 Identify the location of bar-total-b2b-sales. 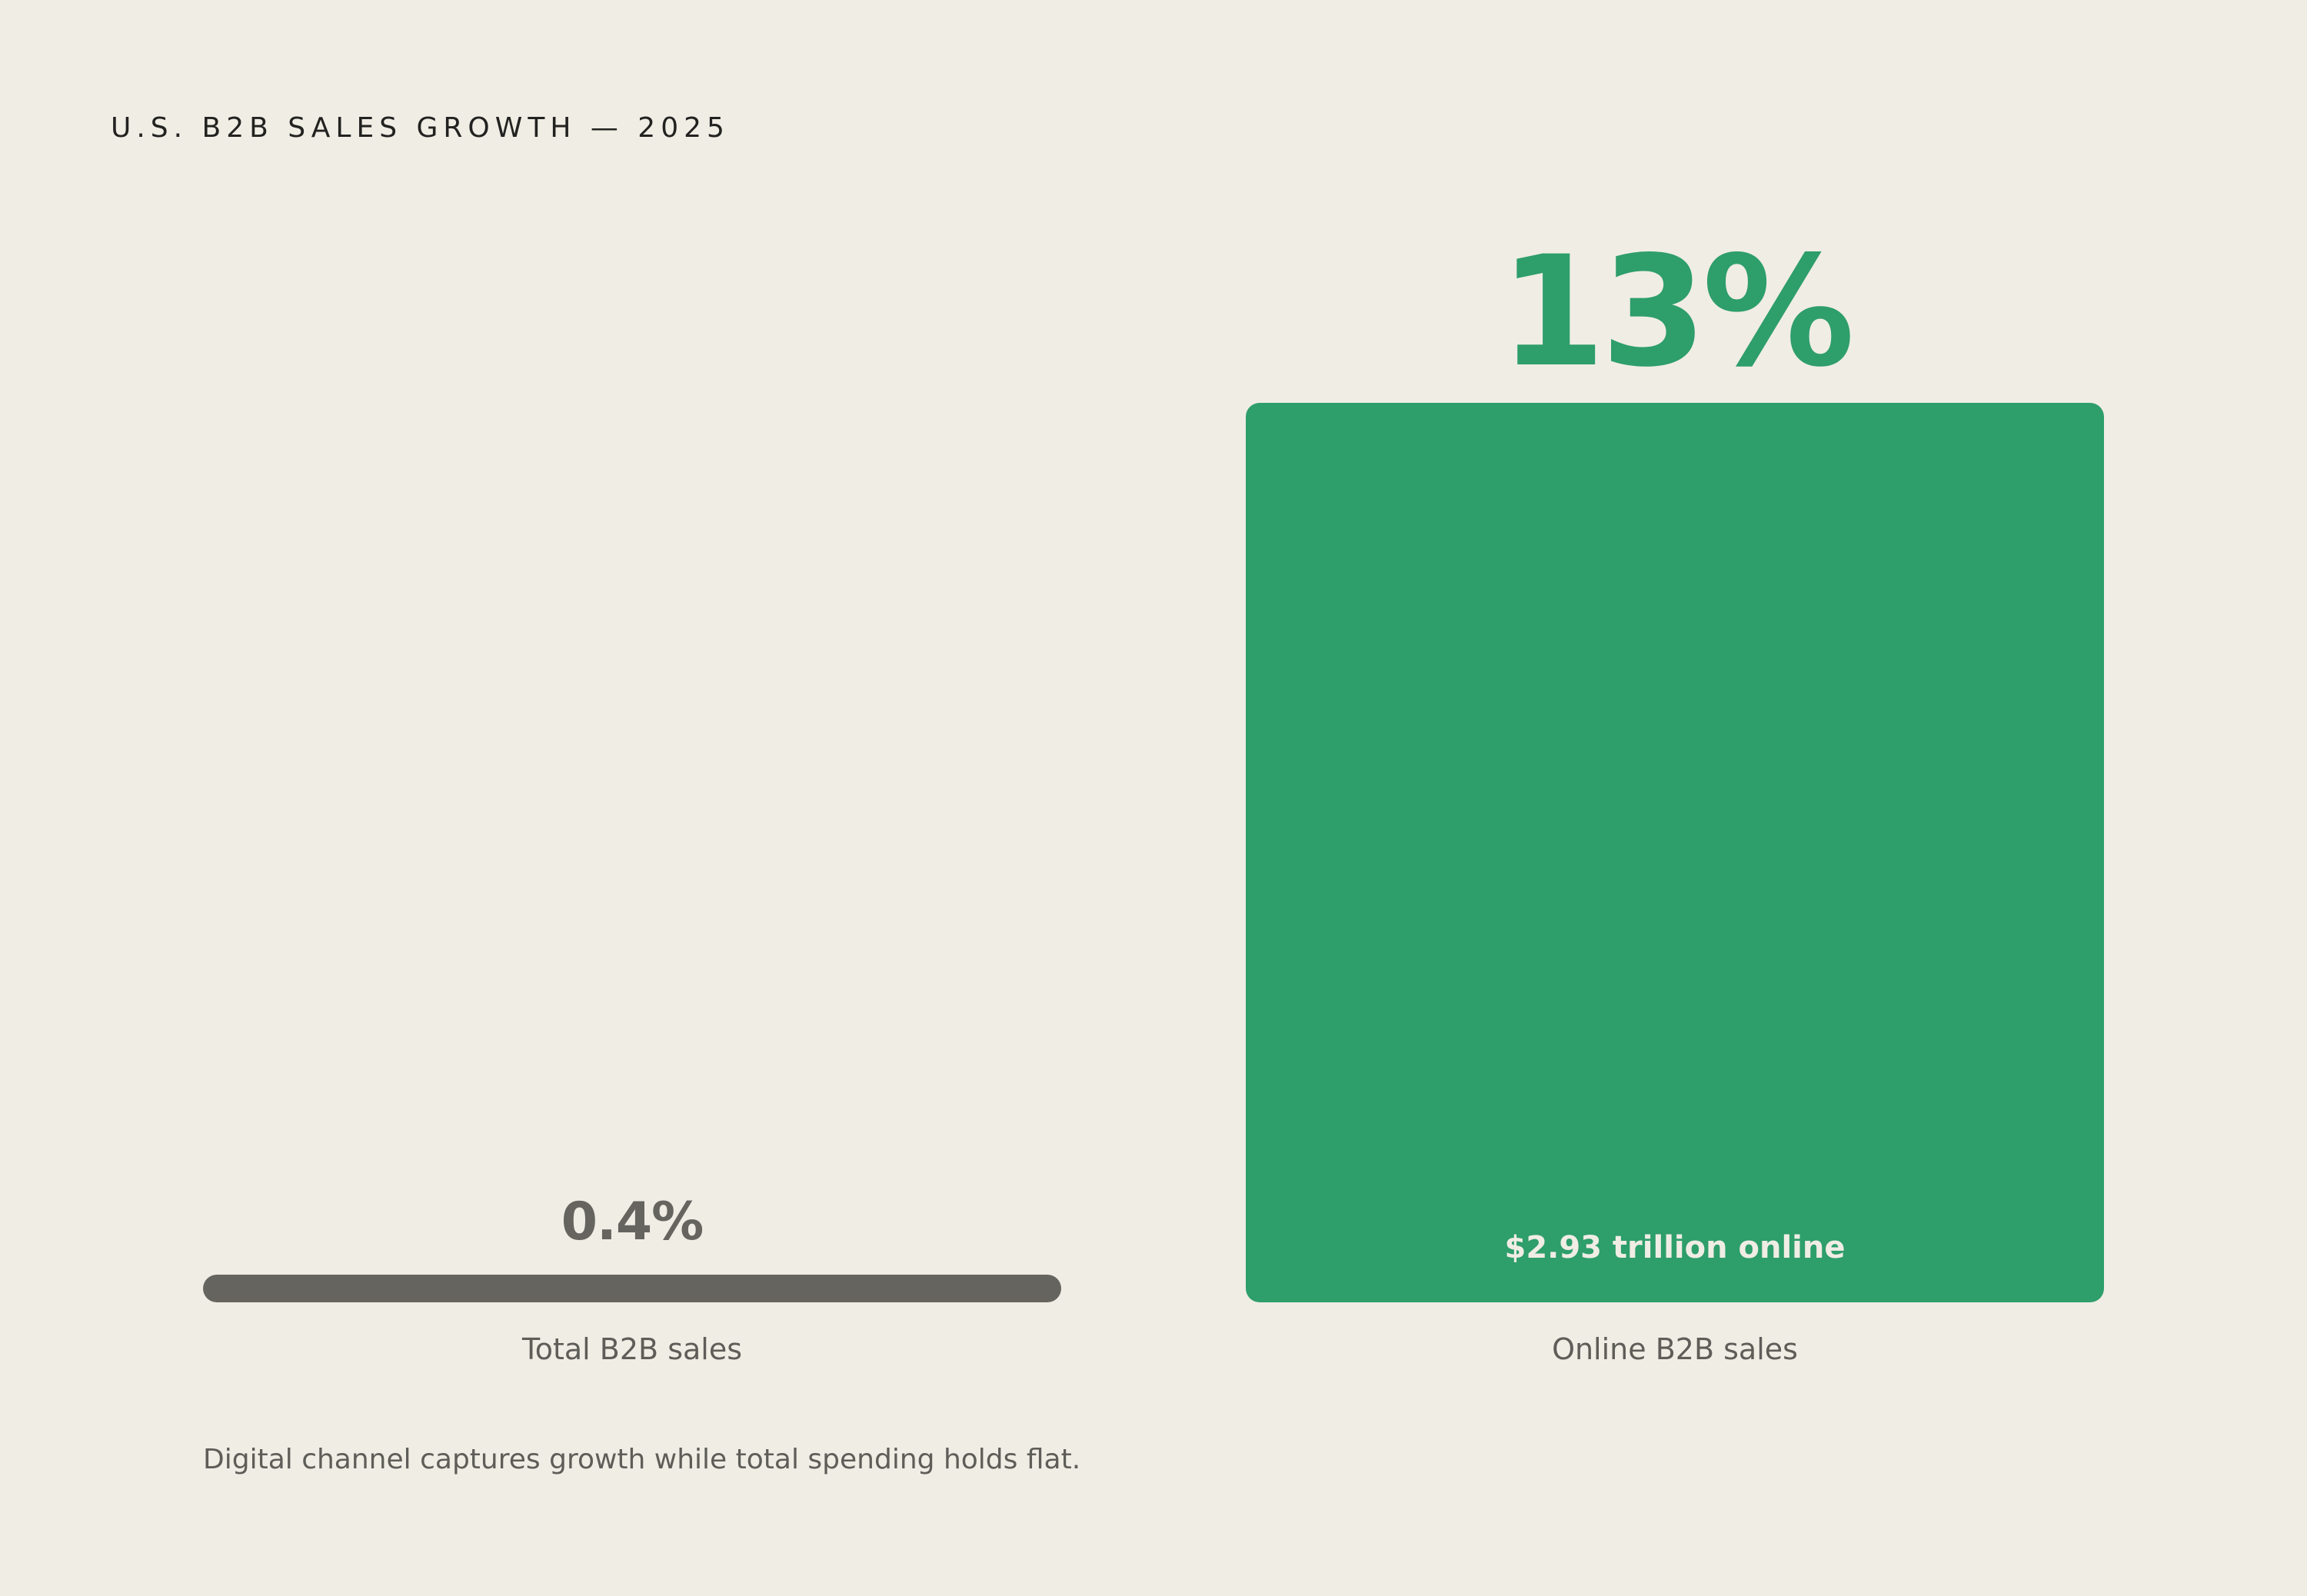
(632, 1288).